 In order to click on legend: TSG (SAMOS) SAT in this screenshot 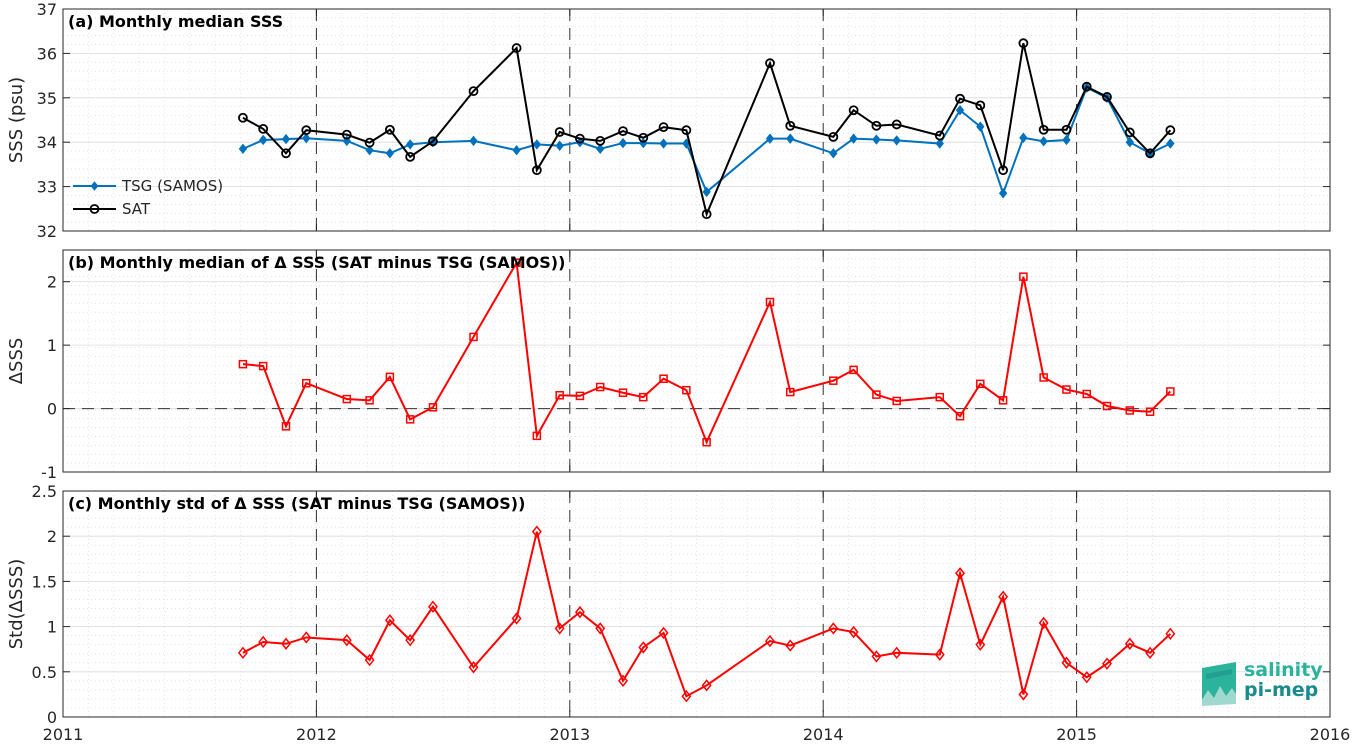, I will do `click(148, 197)`.